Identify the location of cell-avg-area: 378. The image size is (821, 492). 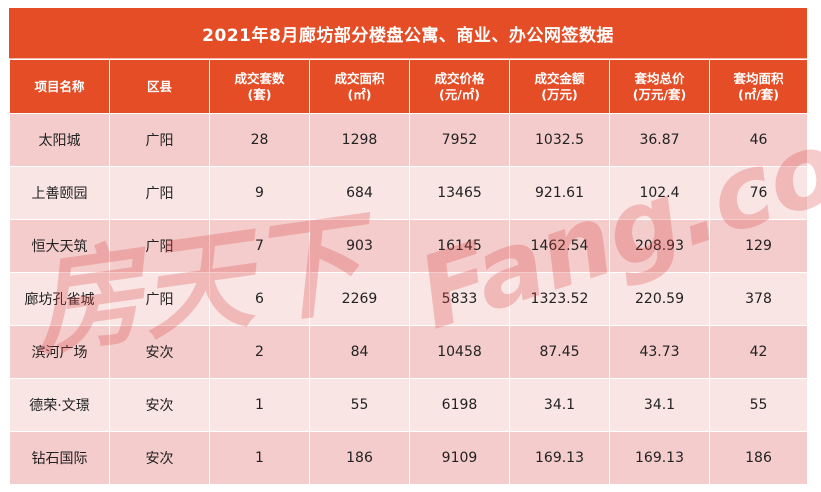
(758, 299).